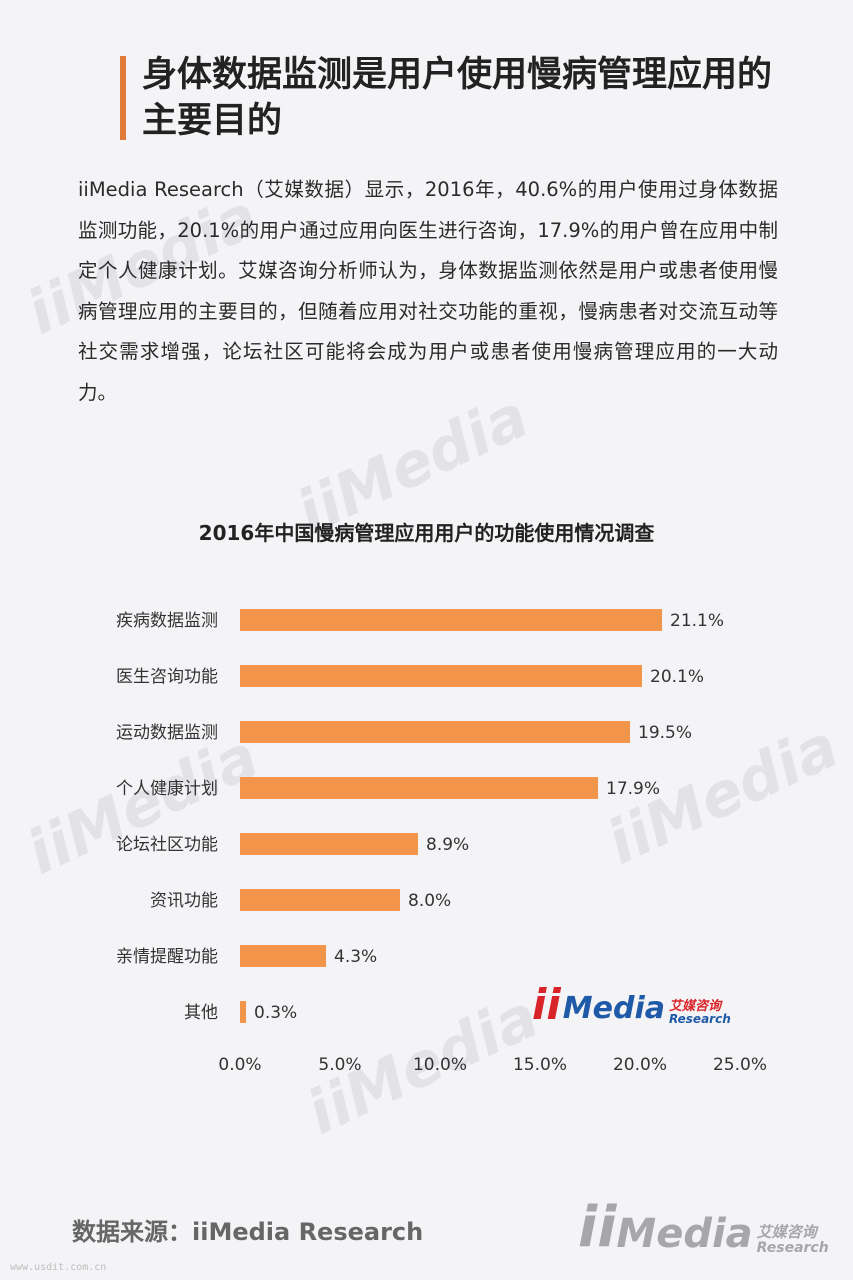 This screenshot has height=1280, width=853. Describe the element at coordinates (429, 901) in the screenshot. I see `data-label: 8.0%` at that location.